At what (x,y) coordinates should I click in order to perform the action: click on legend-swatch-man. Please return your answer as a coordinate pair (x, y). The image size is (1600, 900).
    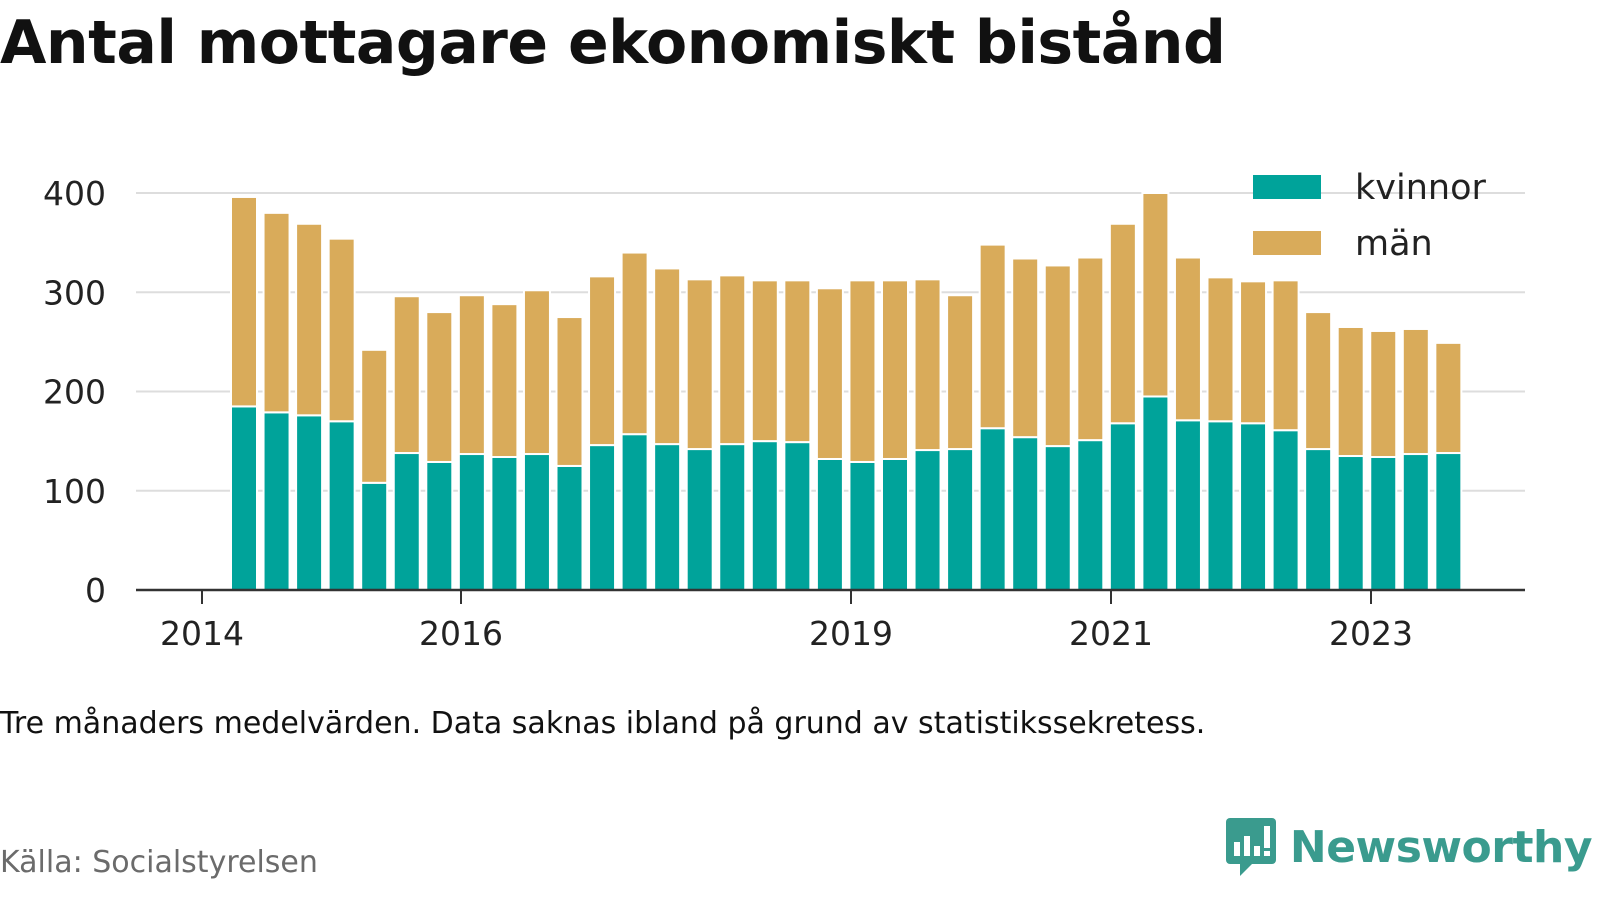
    Looking at the image, I should click on (1287, 243).